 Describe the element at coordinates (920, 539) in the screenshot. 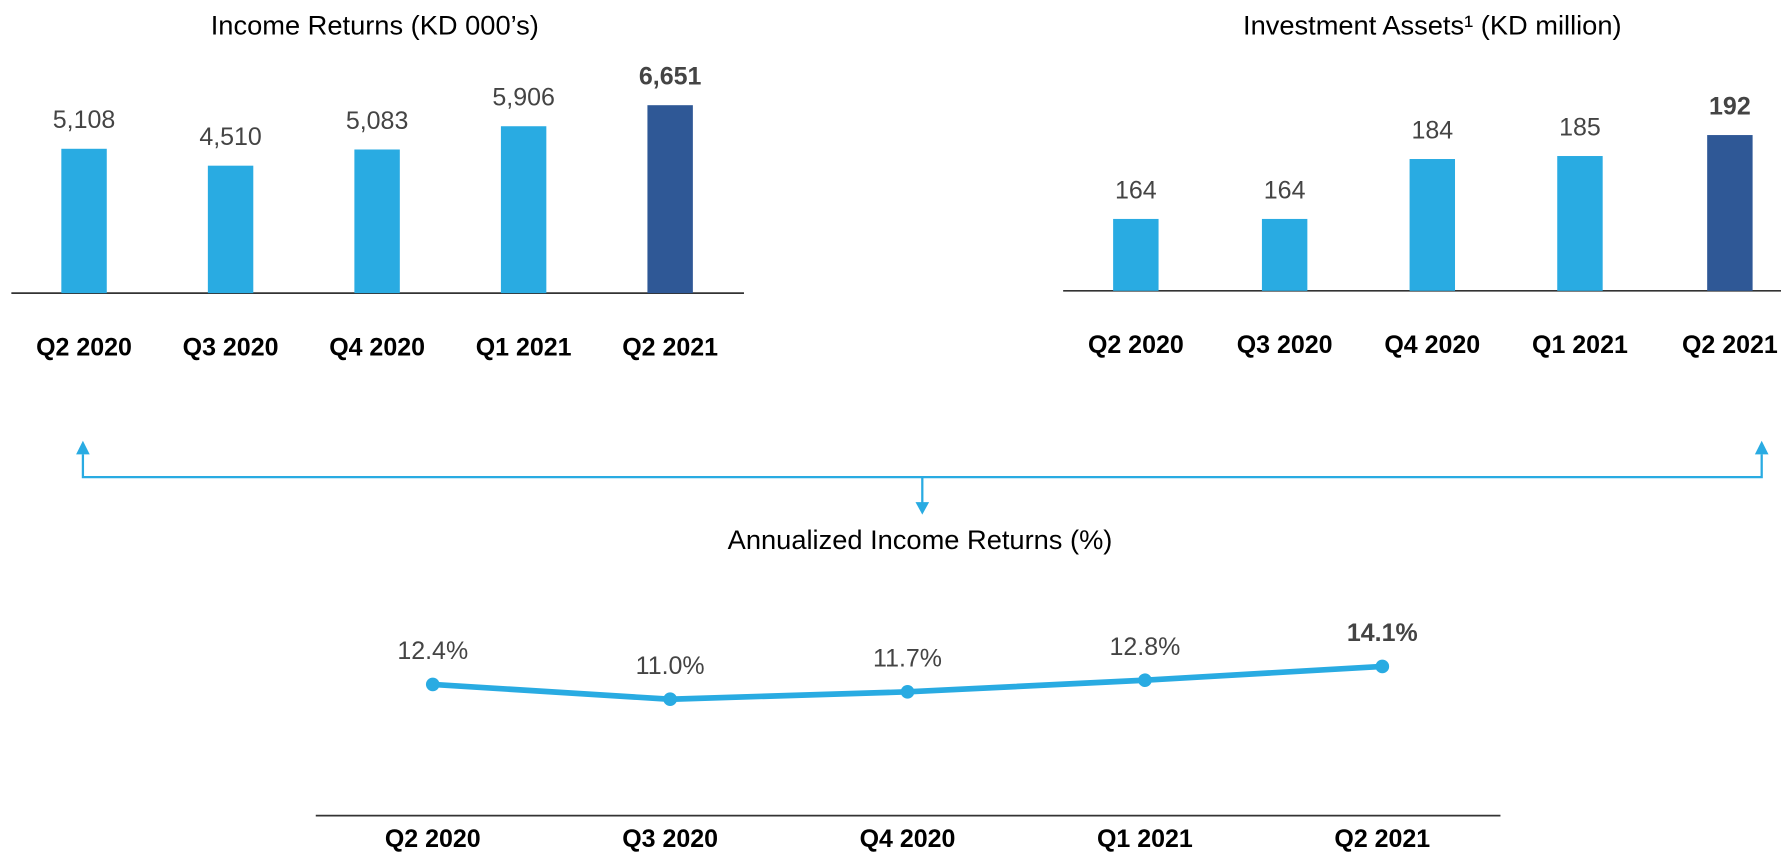

I see `chart-title: Annualized Income Returns (%)` at that location.